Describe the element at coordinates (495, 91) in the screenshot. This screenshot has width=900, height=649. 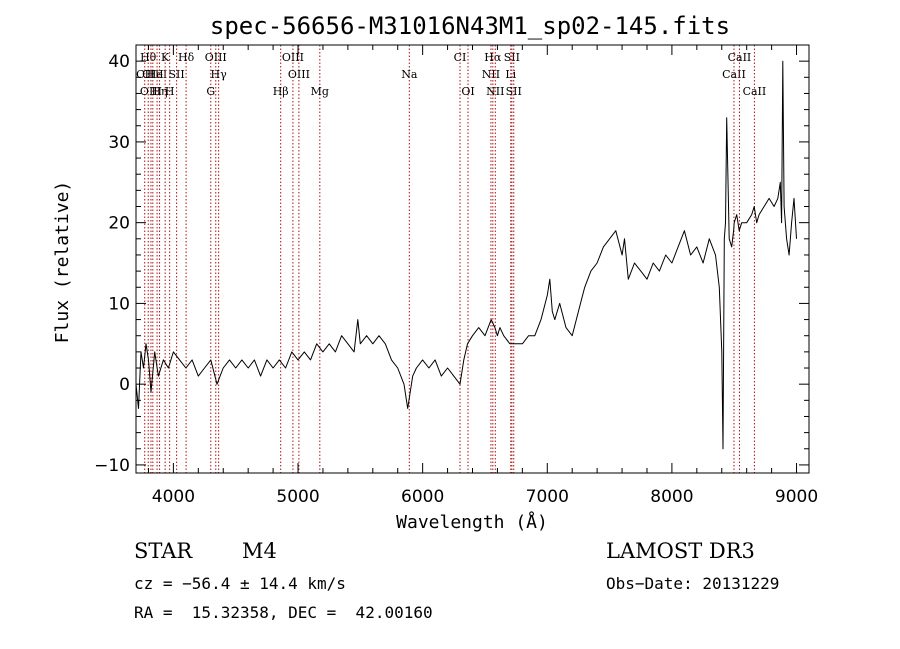
I see `line-label-22: NII` at that location.